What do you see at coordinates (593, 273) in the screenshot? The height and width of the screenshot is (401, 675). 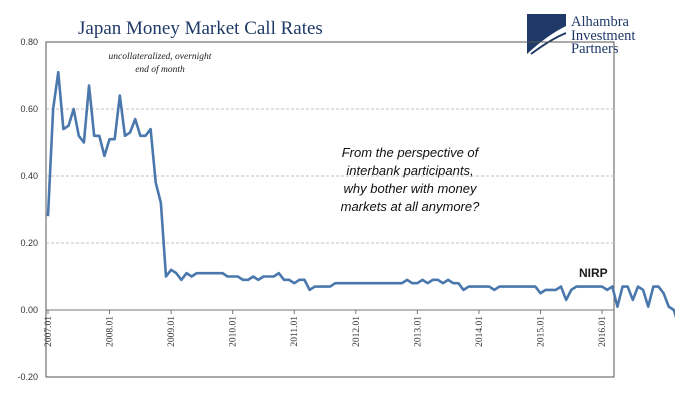 I see `nirp-label: NIRP` at bounding box center [593, 273].